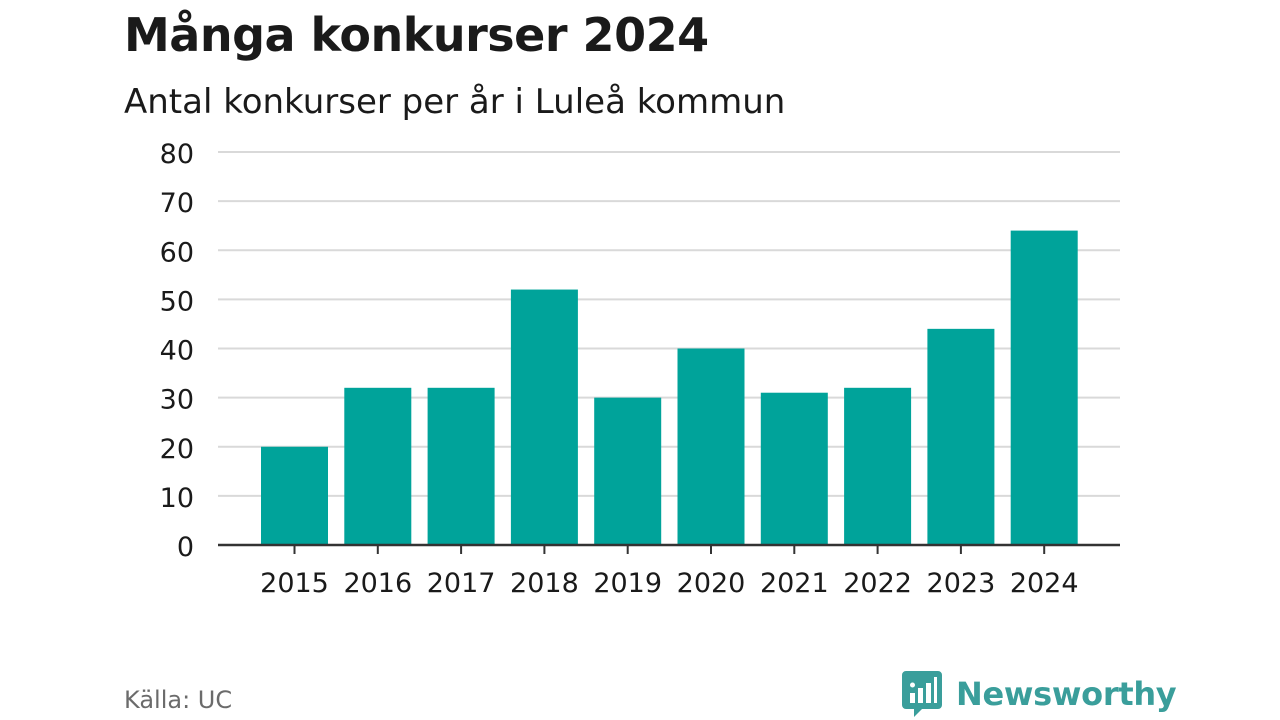 This screenshot has width=1280, height=720. What do you see at coordinates (627, 583) in the screenshot?
I see `x-tick-label: 2019` at bounding box center [627, 583].